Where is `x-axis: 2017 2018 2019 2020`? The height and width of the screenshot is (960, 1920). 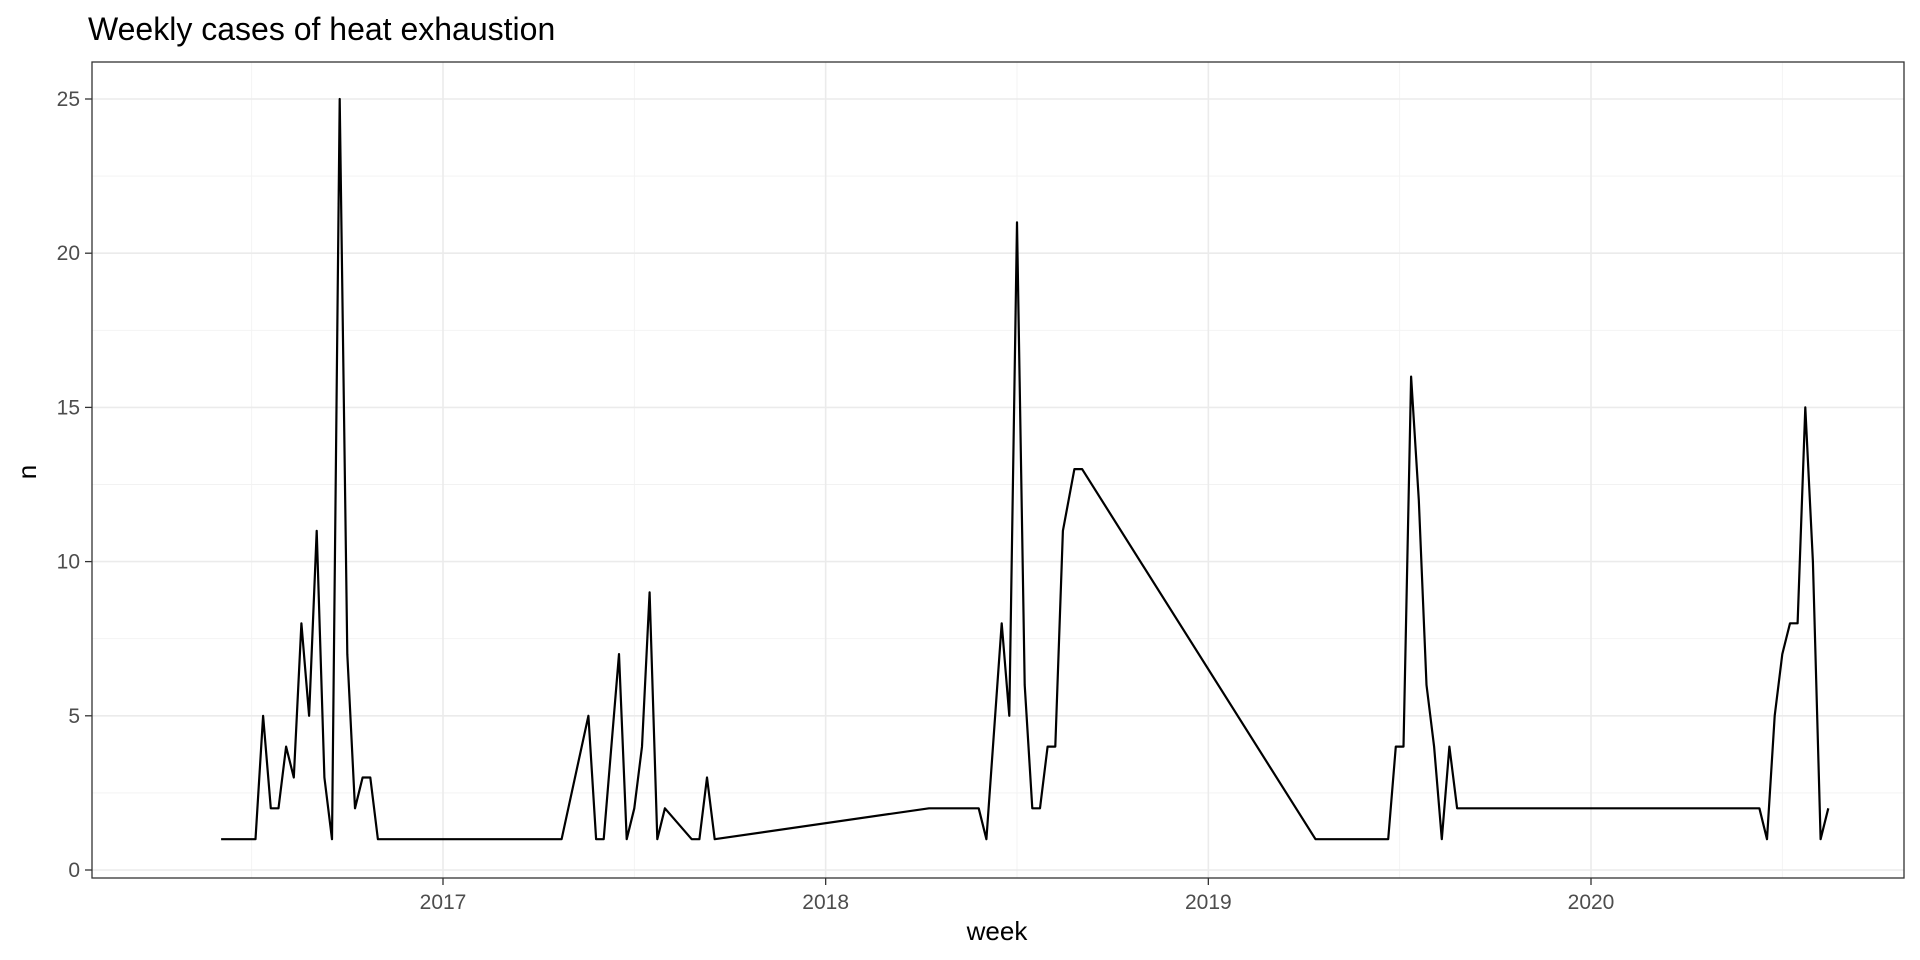 x-axis: 2017 2018 2019 2020 is located at coordinates (1017, 896).